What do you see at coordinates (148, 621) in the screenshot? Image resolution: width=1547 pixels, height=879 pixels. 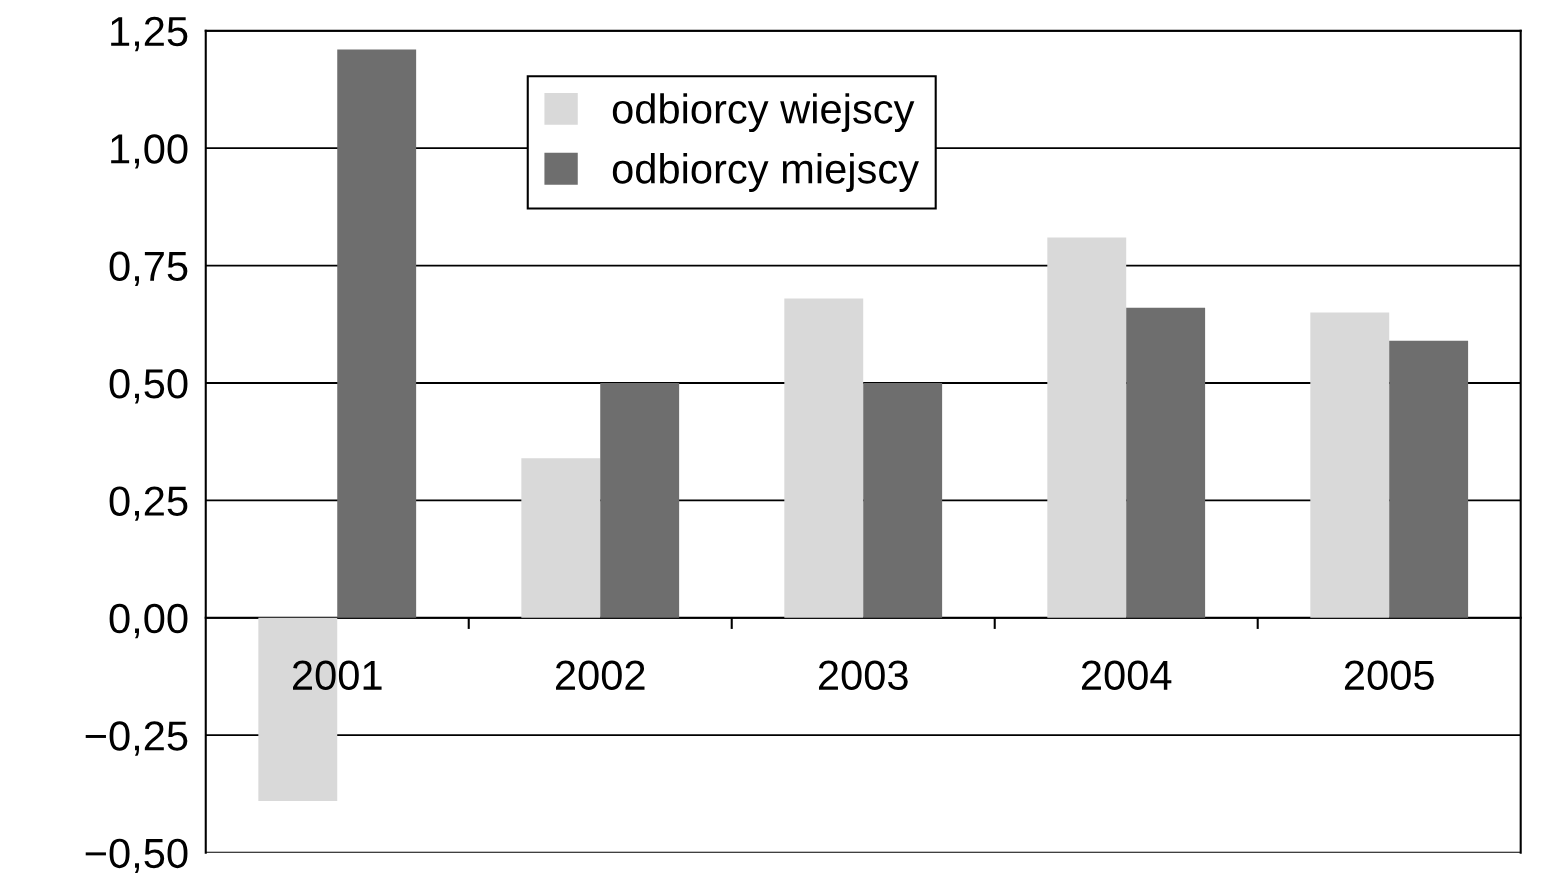 I see `y-tick-label: 0,00` at bounding box center [148, 621].